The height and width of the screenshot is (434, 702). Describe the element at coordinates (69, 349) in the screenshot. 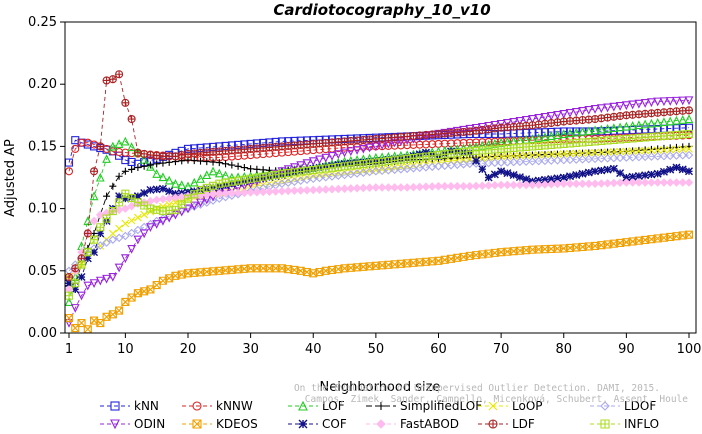

I see `x-tick-label: 1` at that location.